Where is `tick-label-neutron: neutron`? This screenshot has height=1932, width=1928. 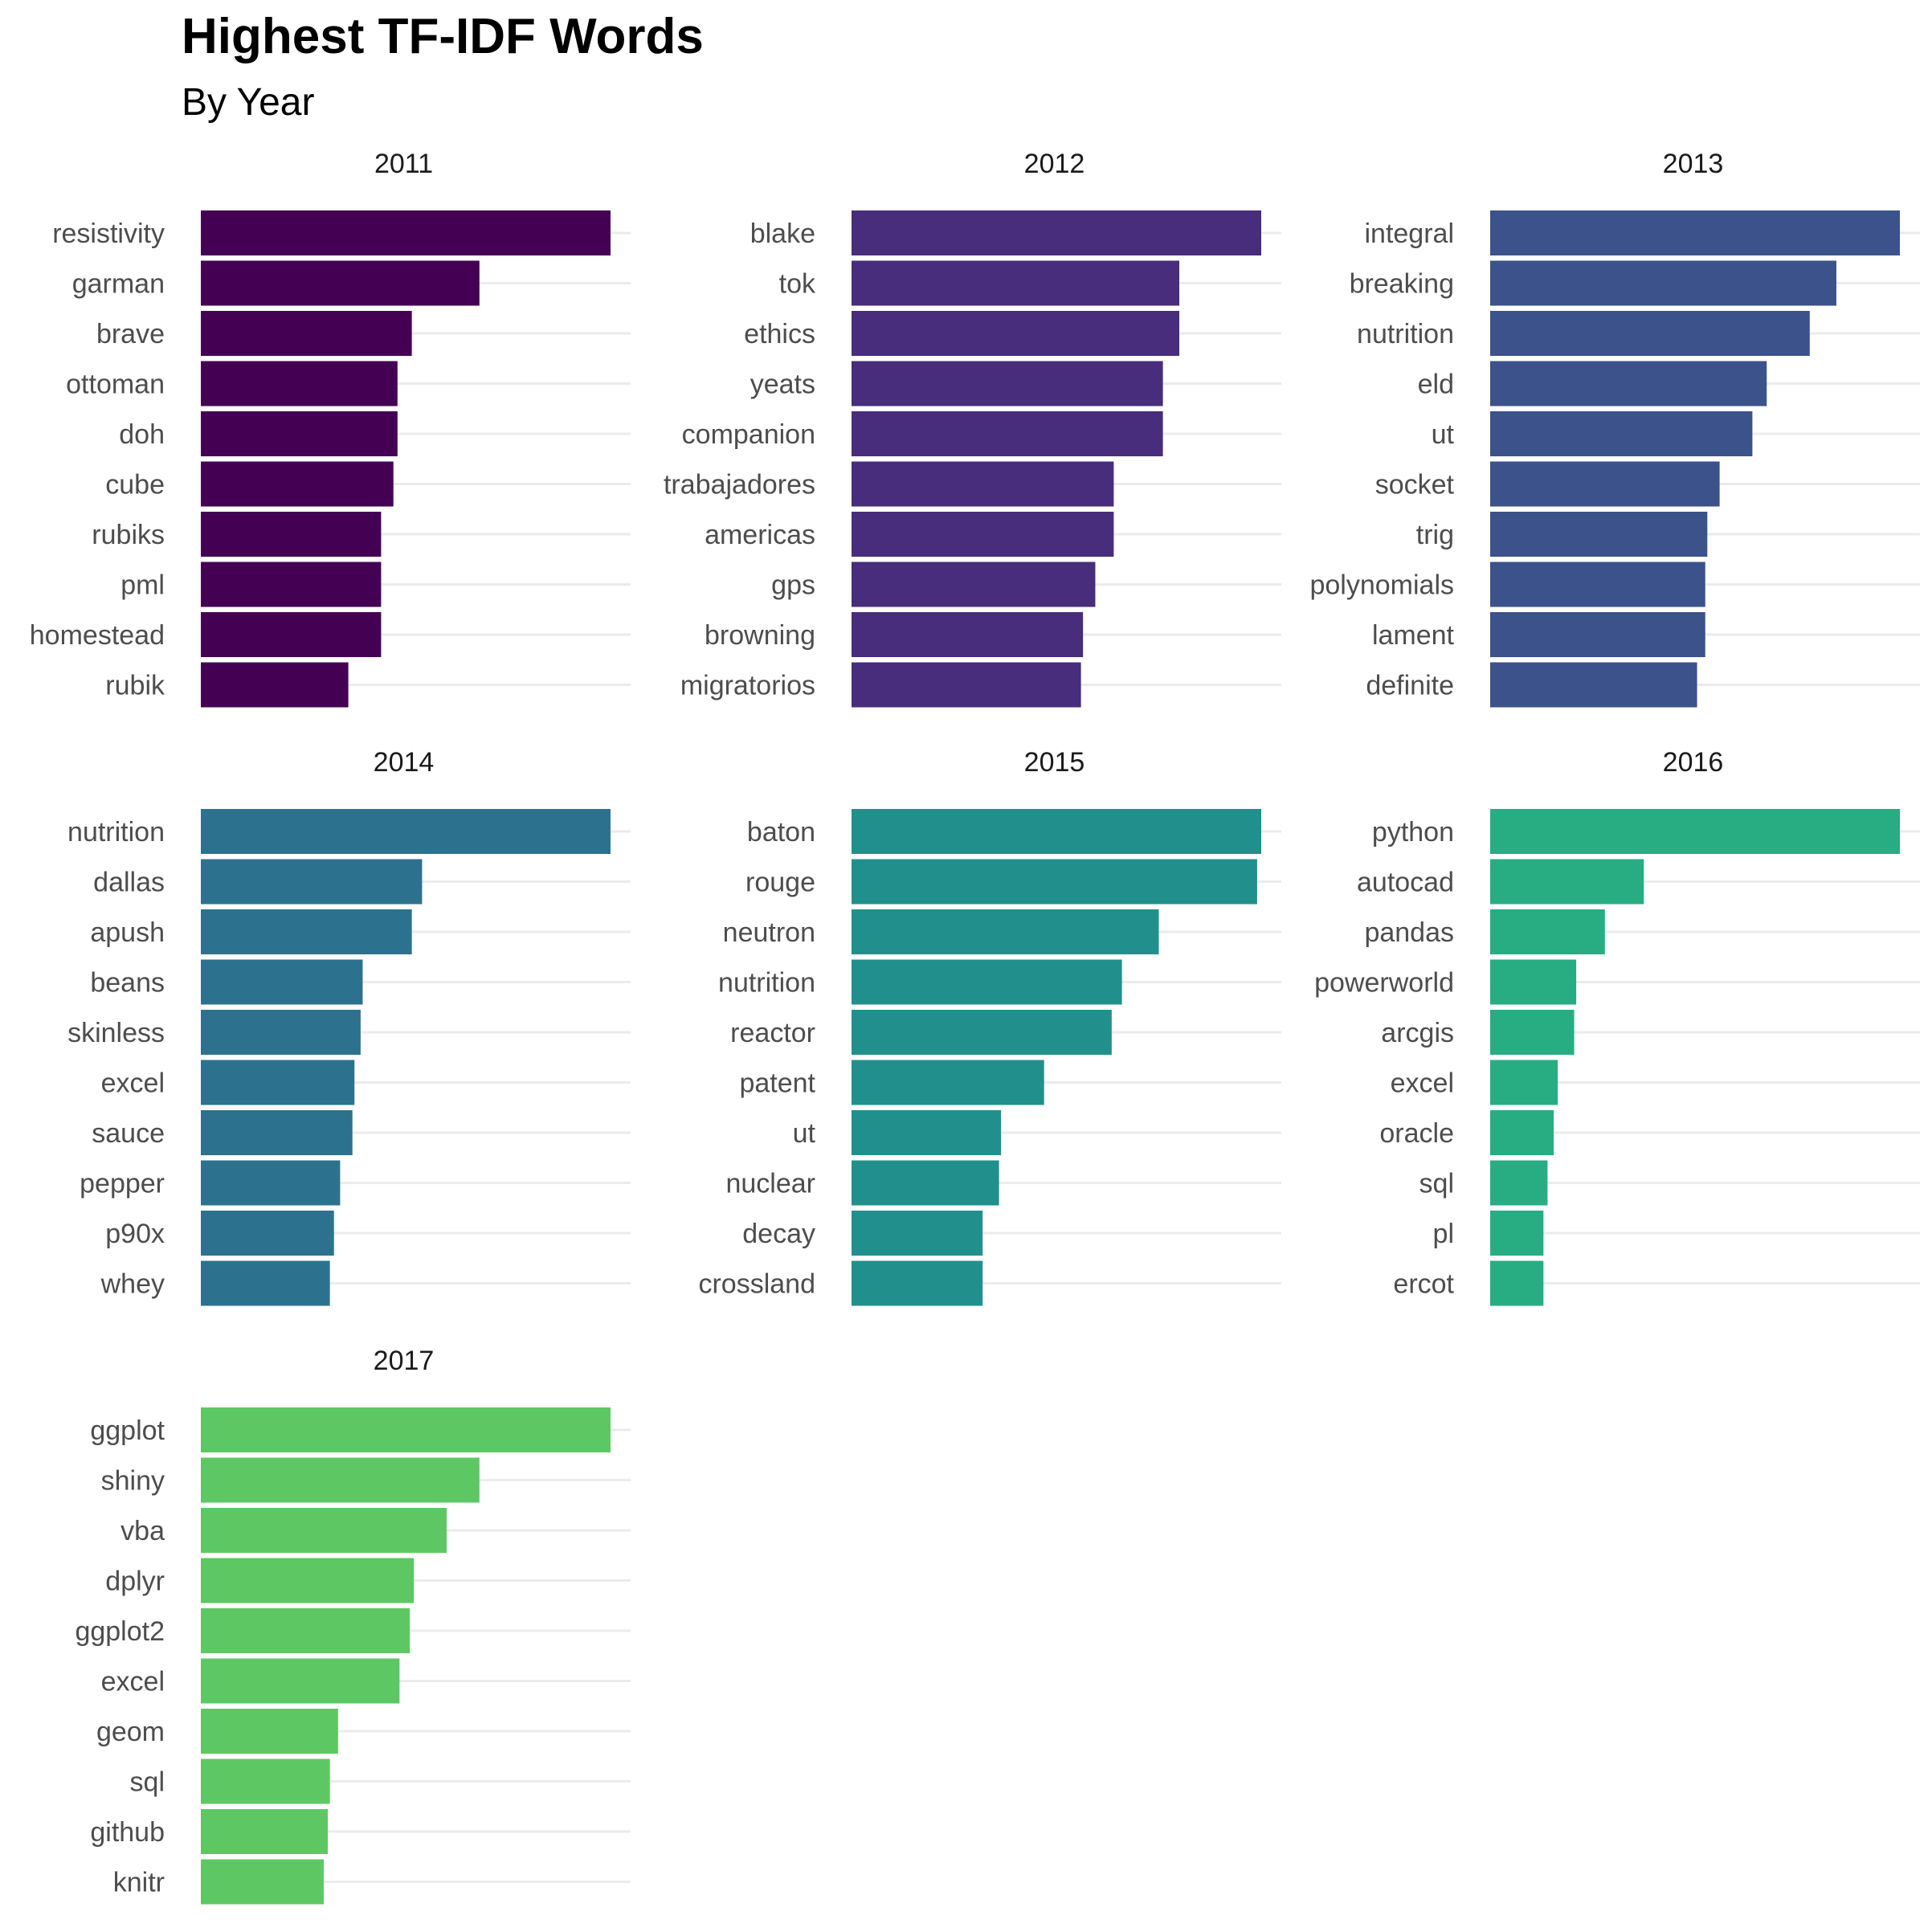 tick-label-neutron: neutron is located at coordinates (769, 932).